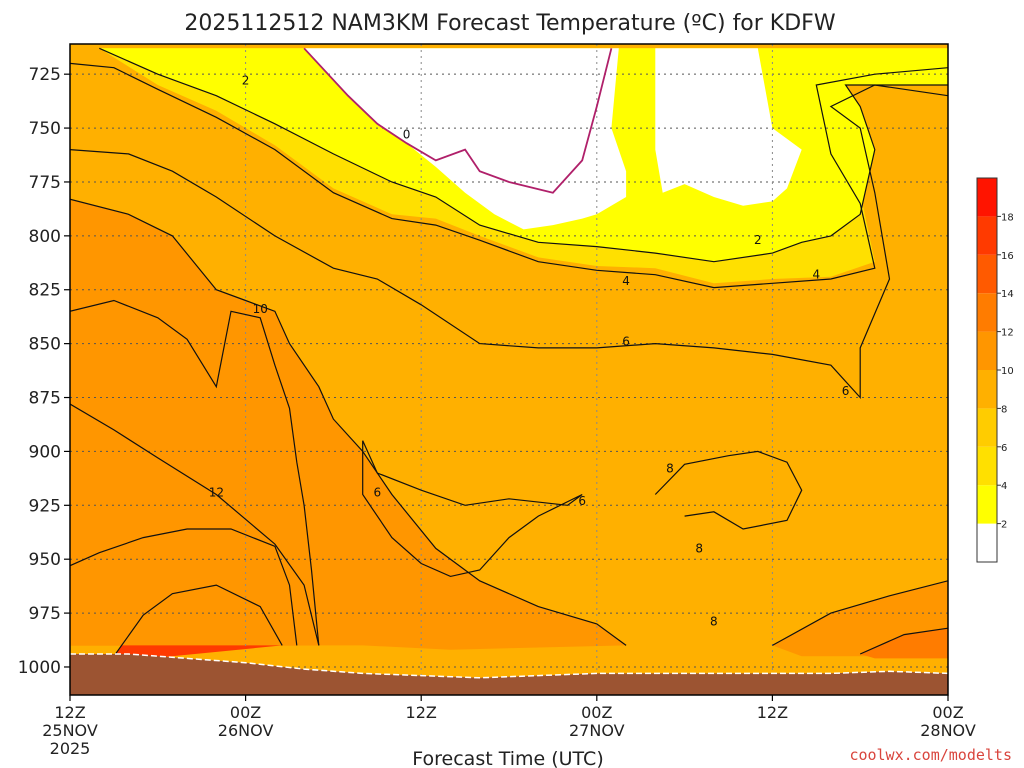 This screenshot has height=768, width=1024. Describe the element at coordinates (45, 345) in the screenshot. I see `y-tick-label-850: 850` at that location.